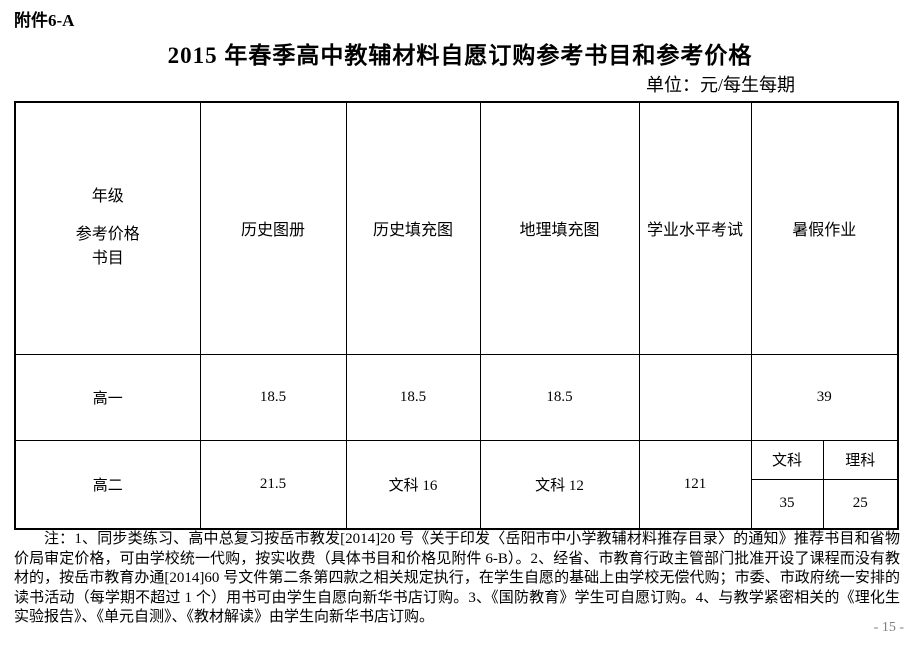  What do you see at coordinates (413, 484) in the screenshot?
I see `cell-grade2-history-fill: 文科 16` at bounding box center [413, 484].